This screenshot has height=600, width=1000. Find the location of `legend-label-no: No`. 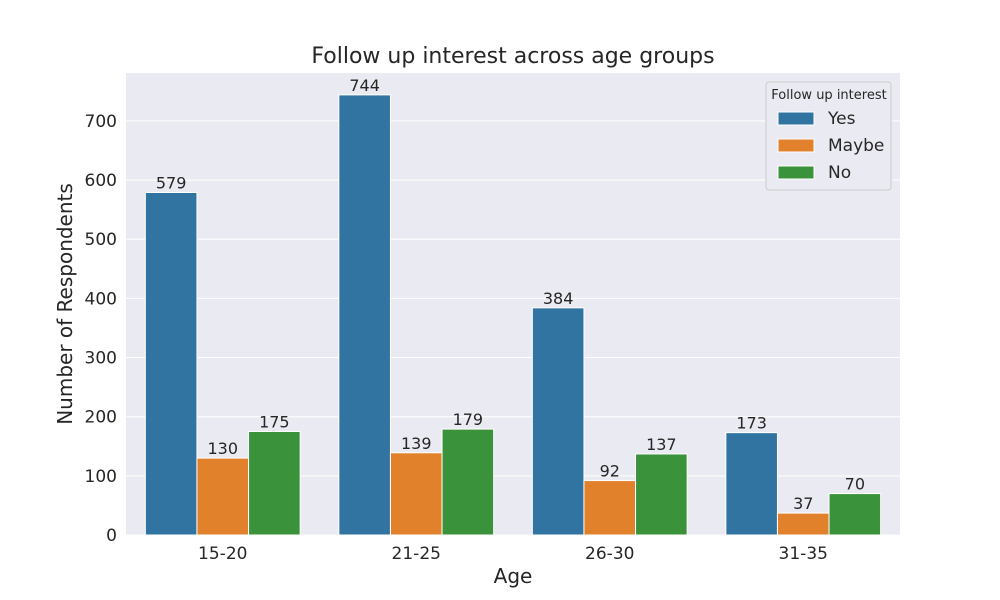

legend-label-no: No is located at coordinates (839, 173).